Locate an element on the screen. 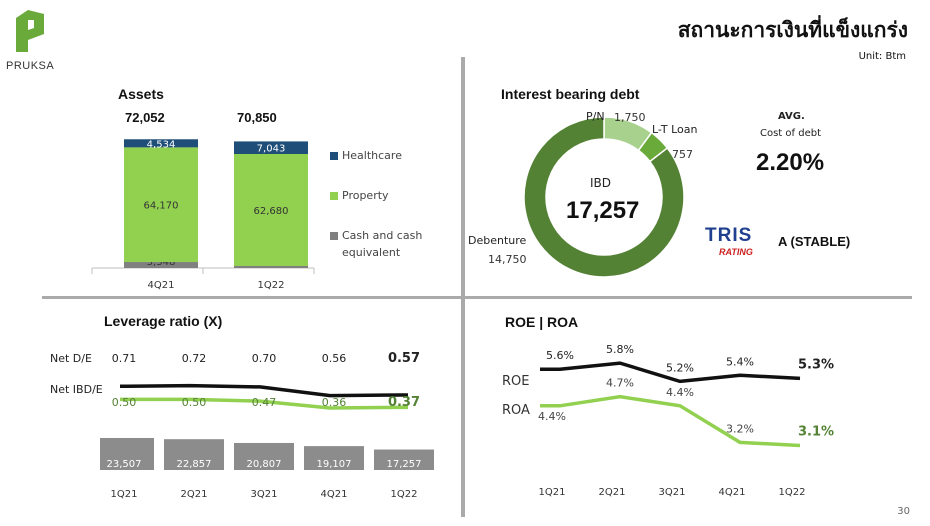 The image size is (930, 526). roe-roa-point-label: 4.7% is located at coordinates (620, 383).